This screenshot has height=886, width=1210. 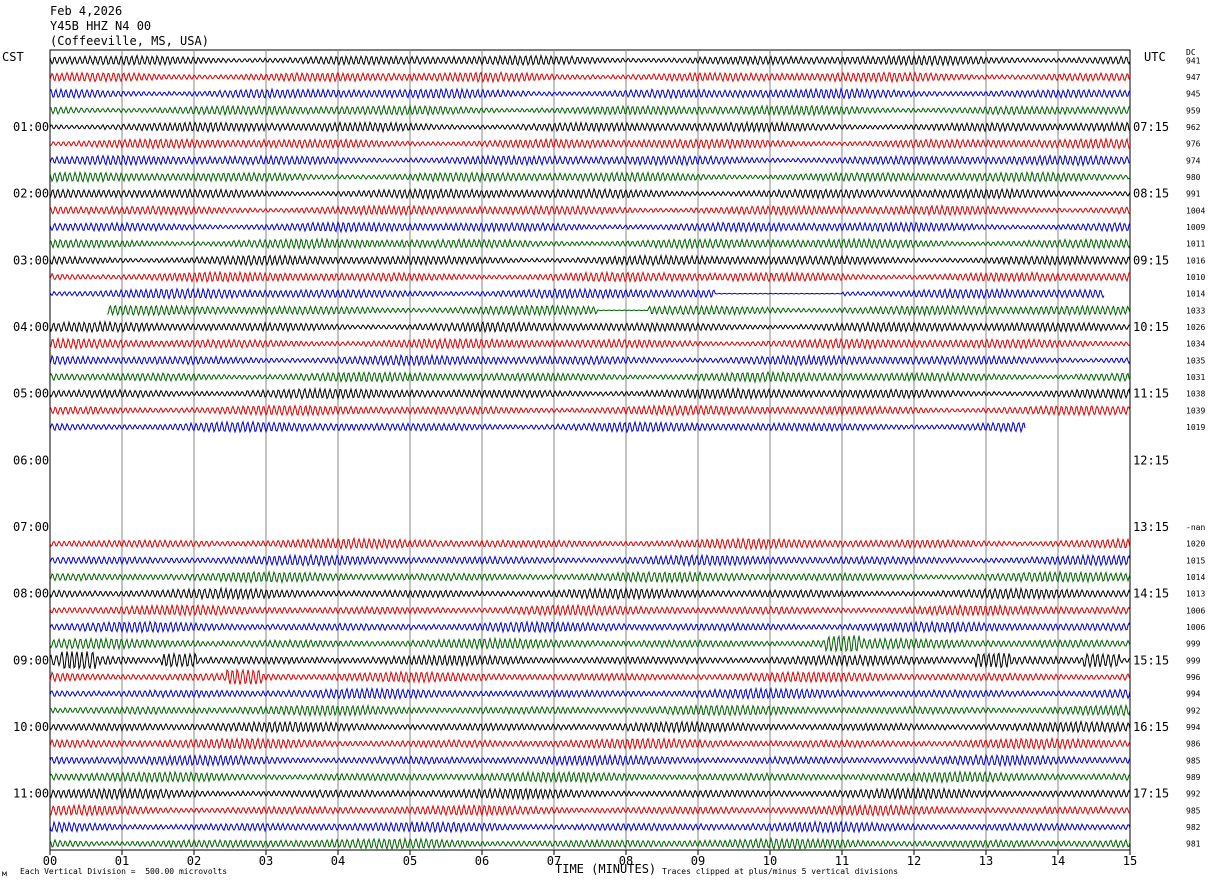 I want to click on dc-offset-label: 986, so click(x=1193, y=744).